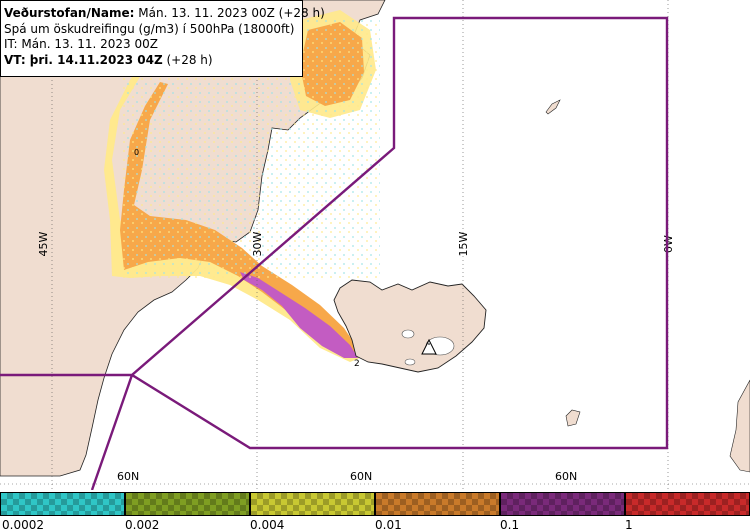  I want to click on info-valid-offset: (+28 h), so click(187, 59).